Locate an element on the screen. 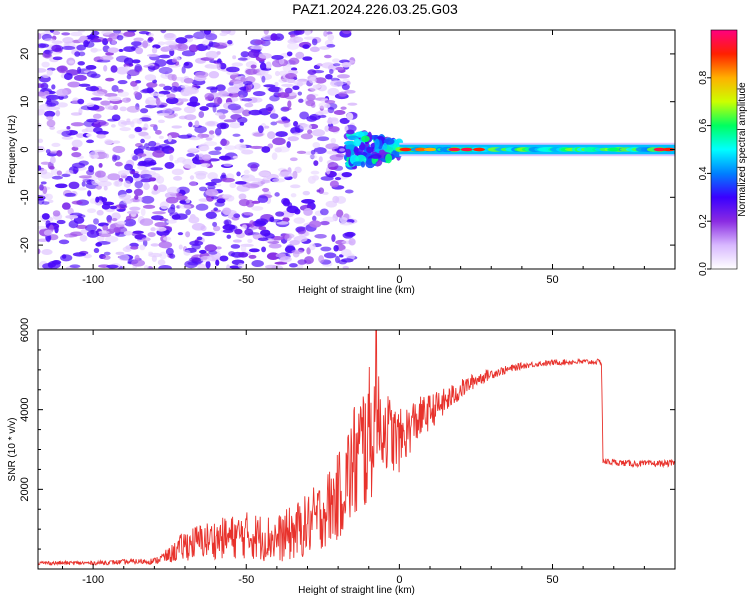  heatmap-x-tick-label: 0 is located at coordinates (399, 280).